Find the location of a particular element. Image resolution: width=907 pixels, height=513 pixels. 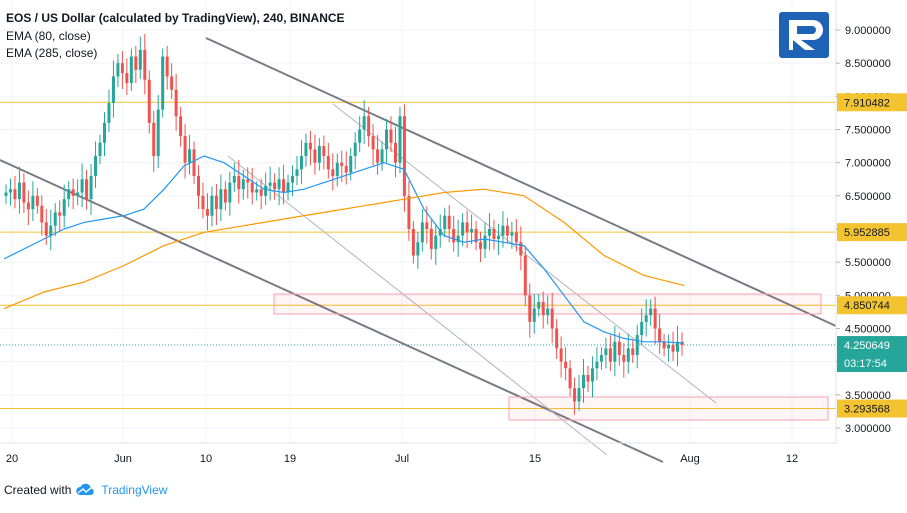

footer: Created with TradingView is located at coordinates (85, 490).